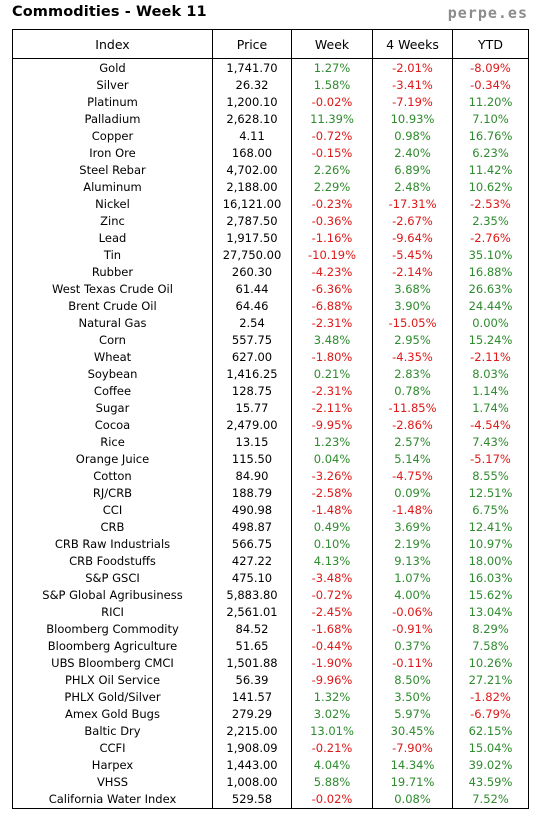  I want to click on cell-index: Palladium, so click(112, 119).